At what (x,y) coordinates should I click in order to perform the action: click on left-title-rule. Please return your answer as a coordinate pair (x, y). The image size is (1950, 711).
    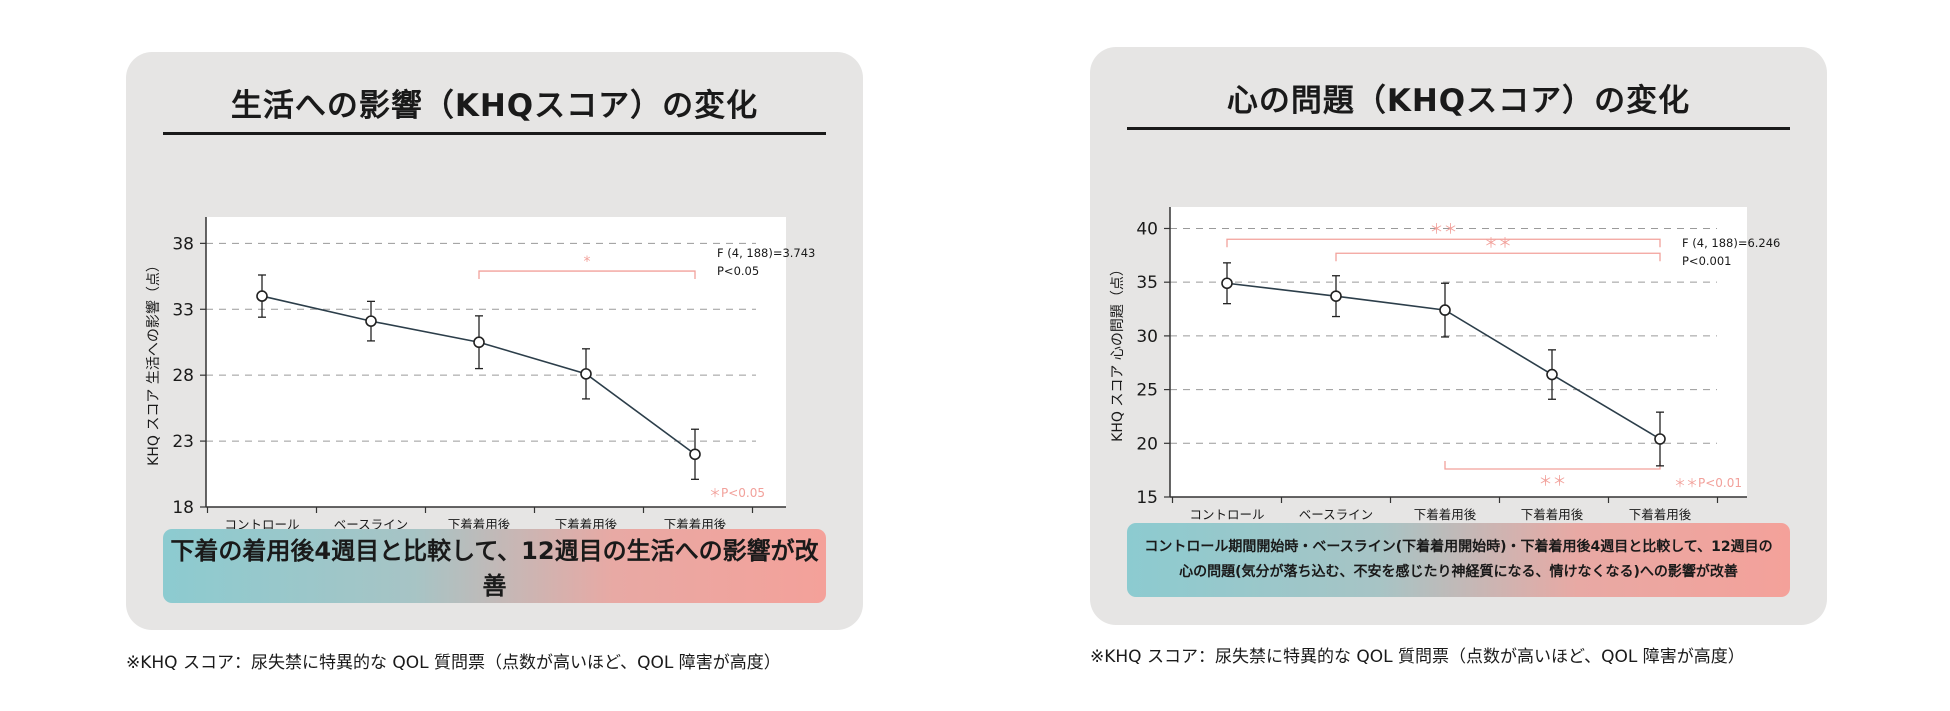
    Looking at the image, I should click on (494, 133).